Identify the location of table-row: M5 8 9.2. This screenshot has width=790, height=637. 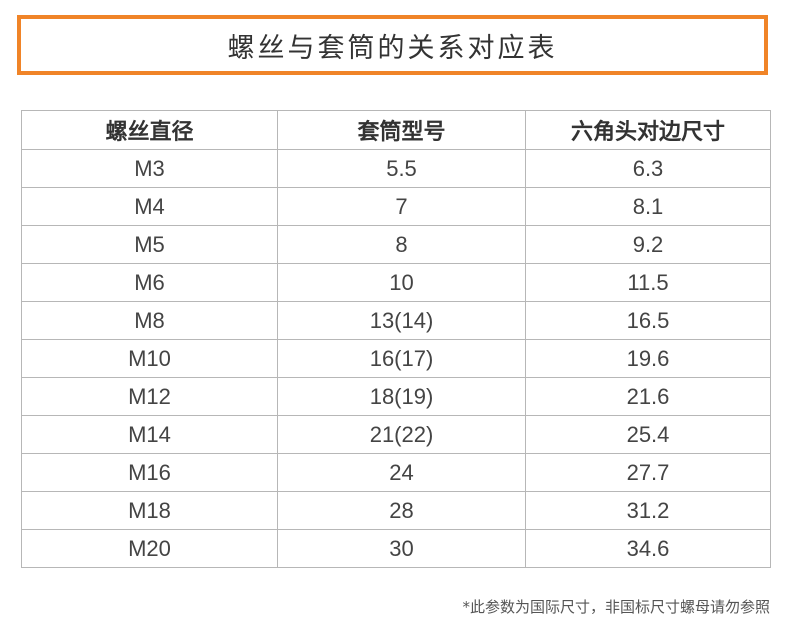
(396, 244).